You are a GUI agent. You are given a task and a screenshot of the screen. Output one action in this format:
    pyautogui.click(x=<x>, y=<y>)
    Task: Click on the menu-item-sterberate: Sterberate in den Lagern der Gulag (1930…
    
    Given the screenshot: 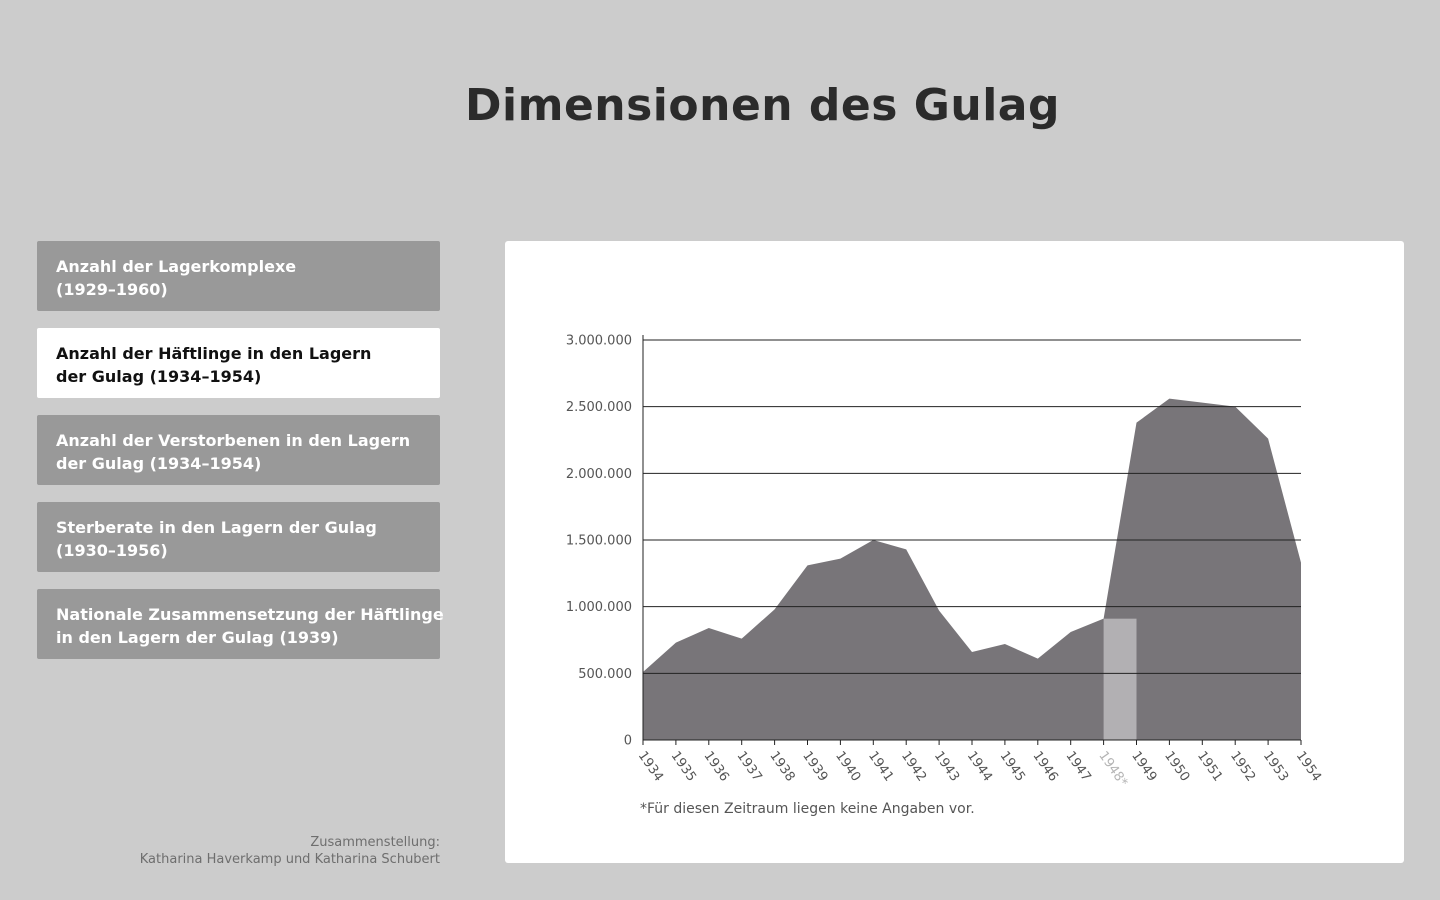 What is the action you would take?
    pyautogui.click(x=238, y=537)
    